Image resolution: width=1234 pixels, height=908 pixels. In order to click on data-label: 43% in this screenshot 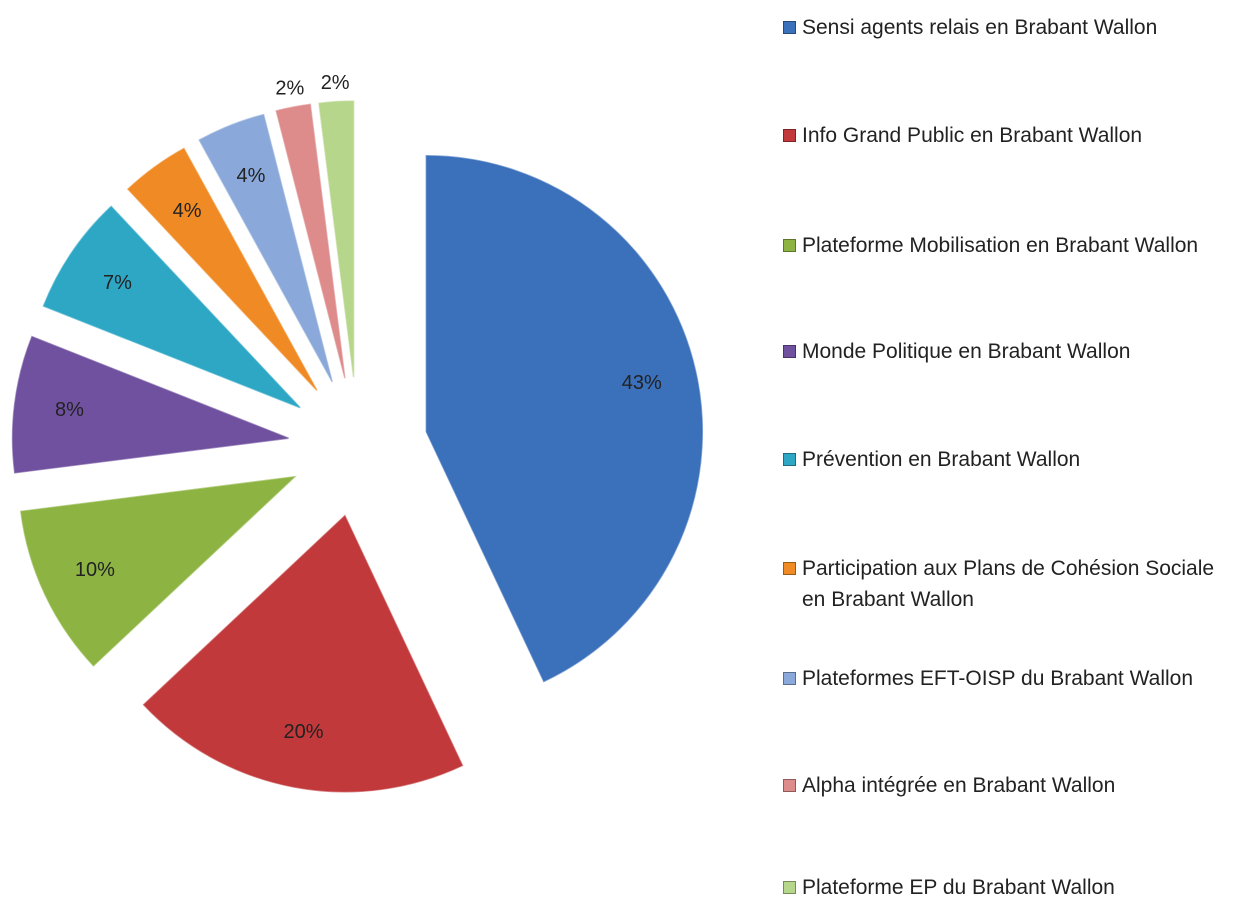, I will do `click(642, 383)`.